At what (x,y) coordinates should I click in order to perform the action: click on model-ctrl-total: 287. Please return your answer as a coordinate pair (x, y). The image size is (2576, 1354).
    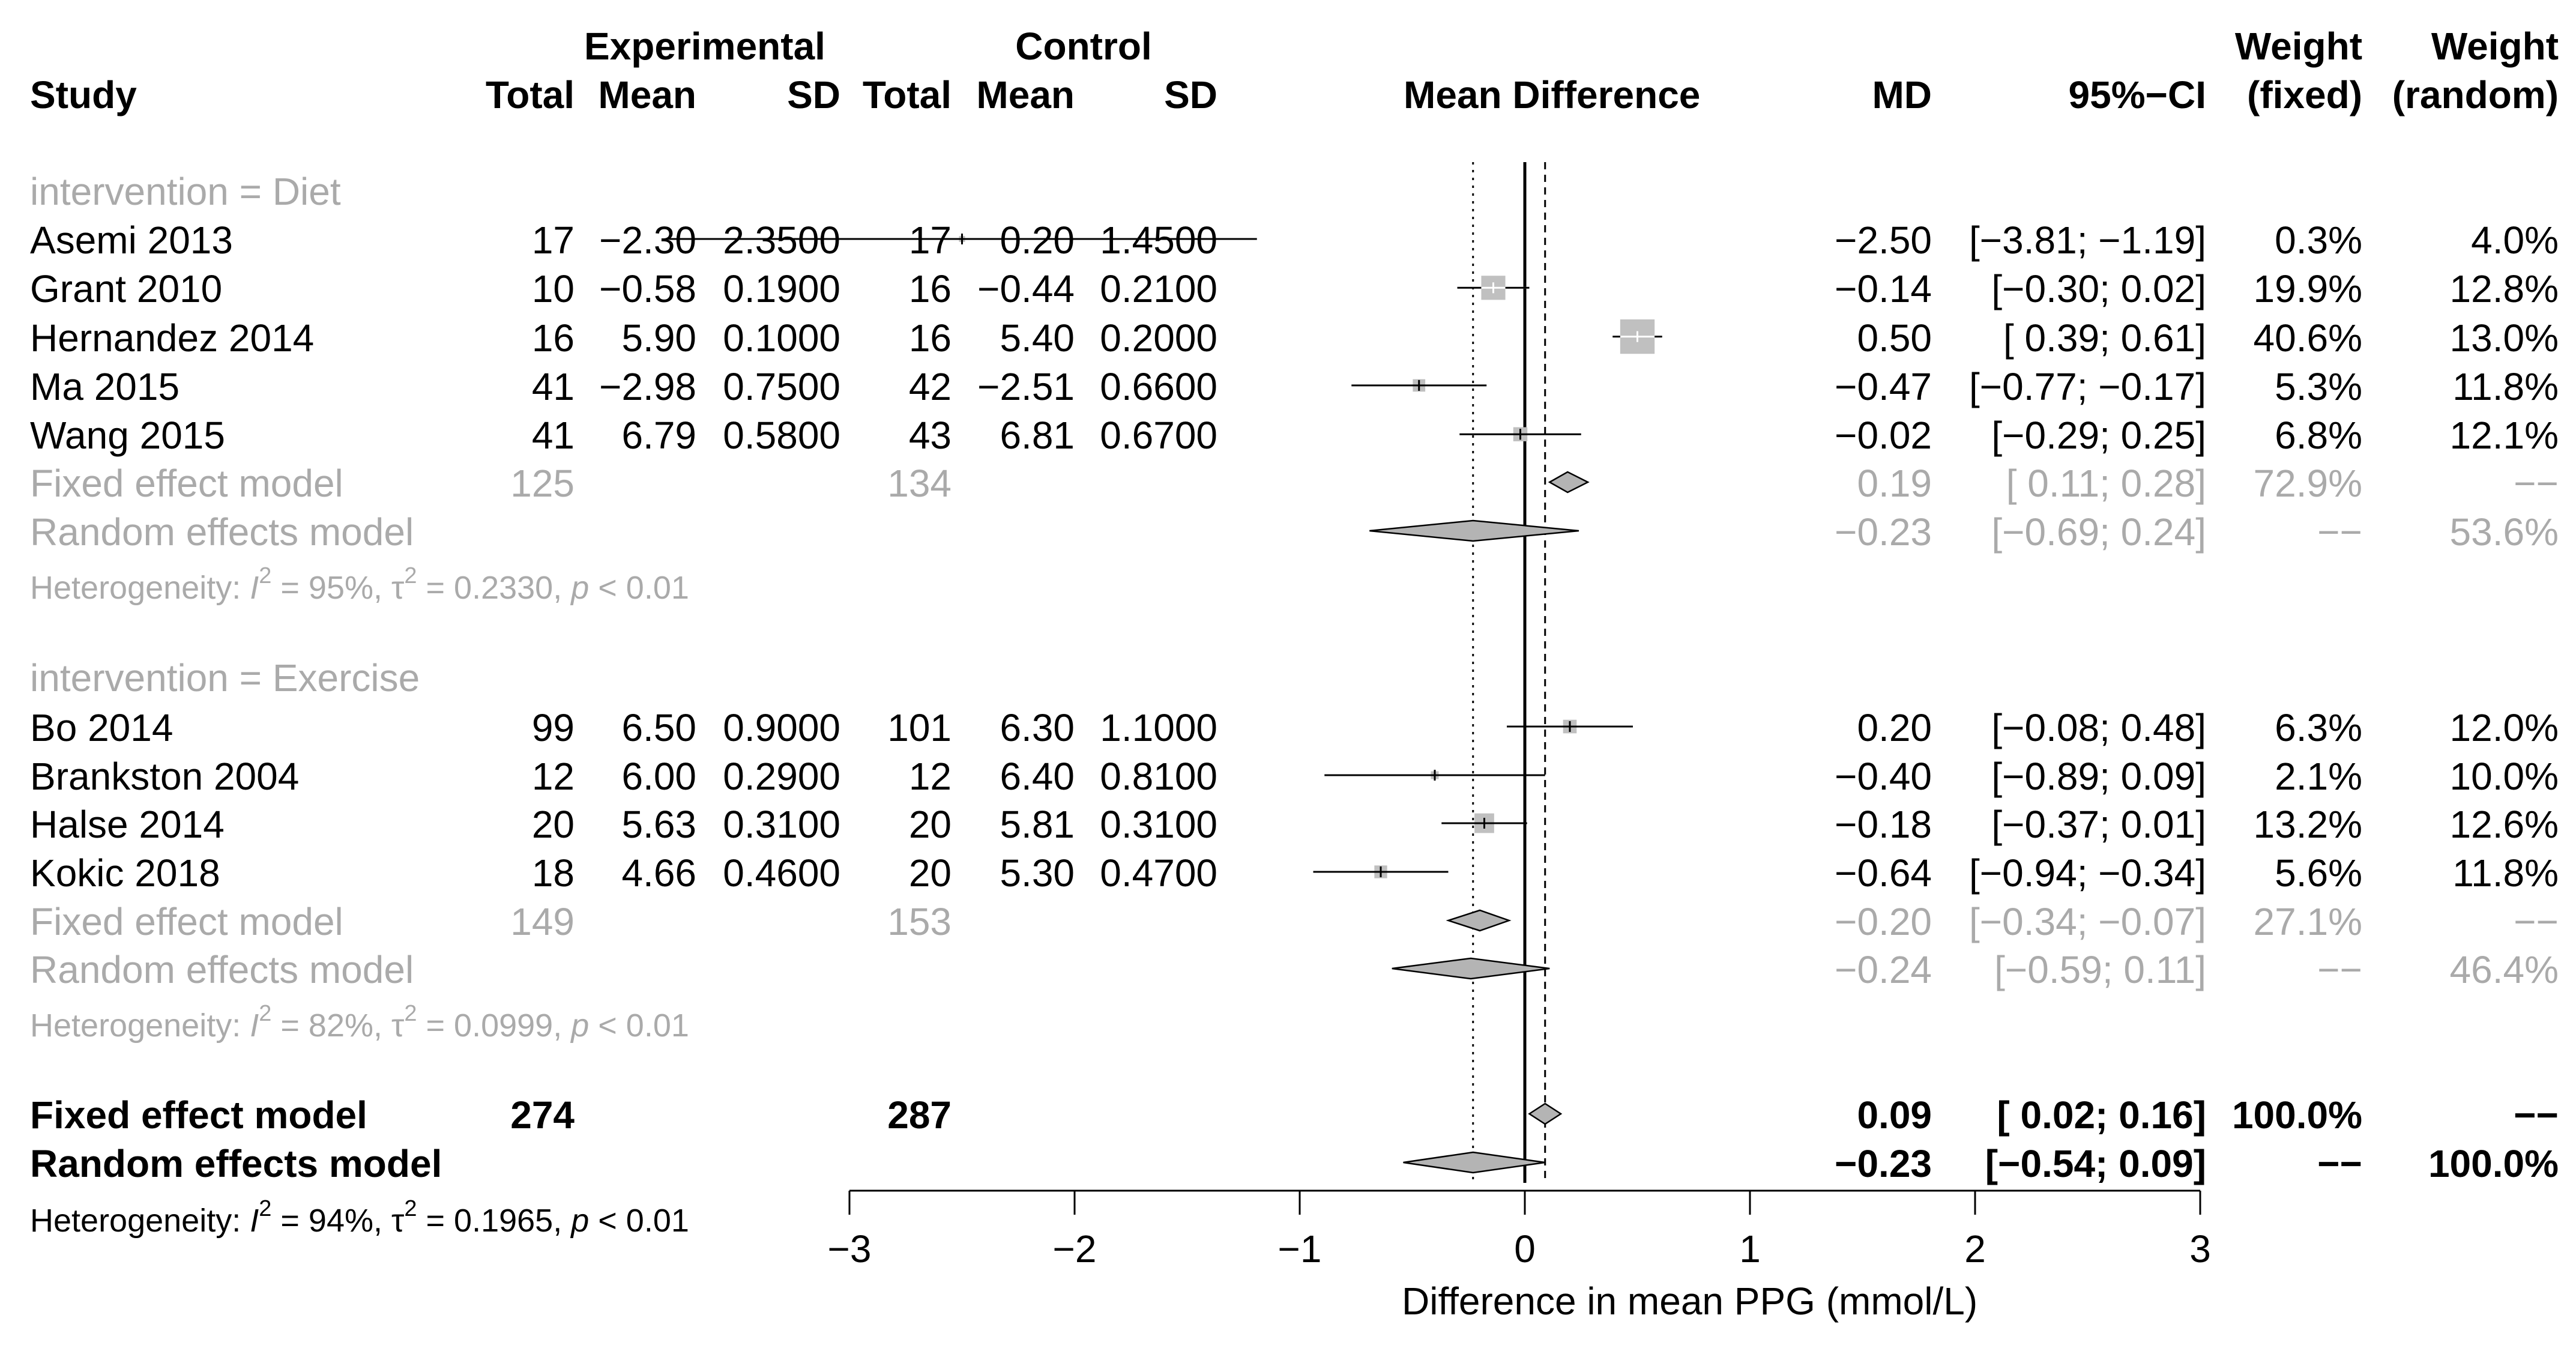
    Looking at the image, I should click on (919, 1115).